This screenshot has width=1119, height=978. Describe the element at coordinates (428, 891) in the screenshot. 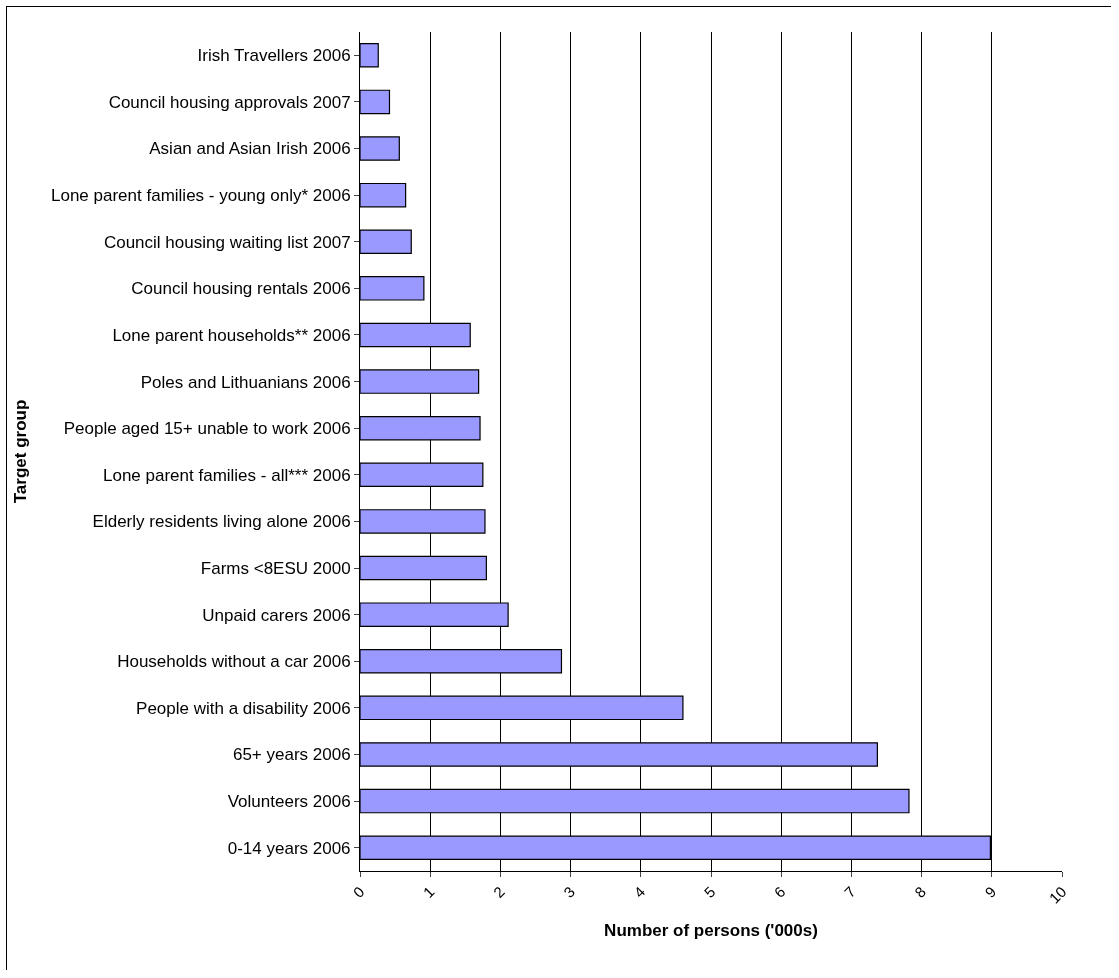

I see `x-tick-label: 1` at that location.